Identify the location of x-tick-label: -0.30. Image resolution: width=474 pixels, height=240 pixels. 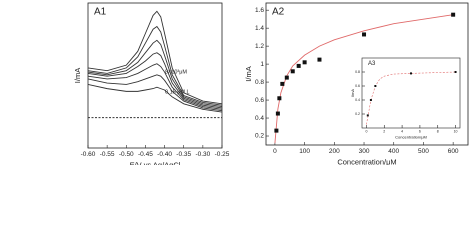
(202, 154).